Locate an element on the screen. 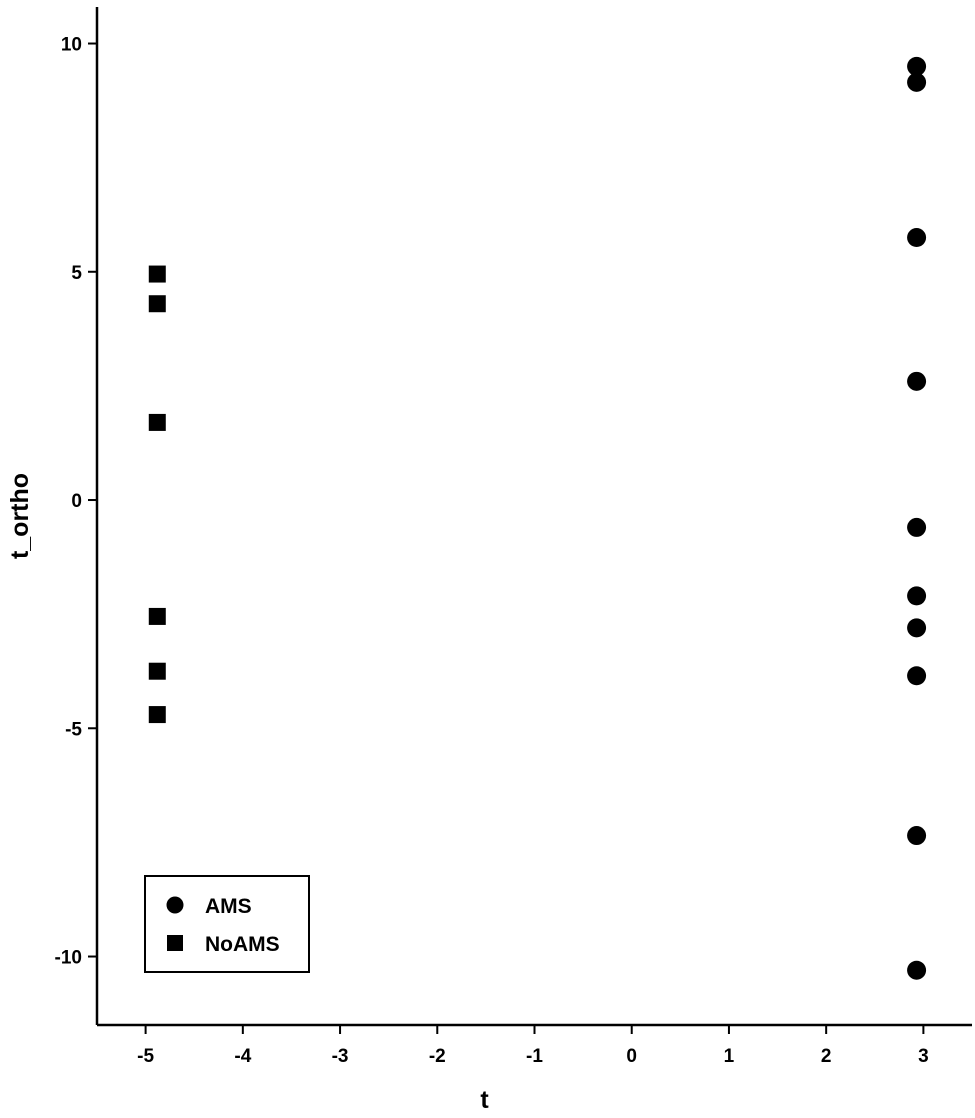  x-tick-label: 0 is located at coordinates (631, 1056).